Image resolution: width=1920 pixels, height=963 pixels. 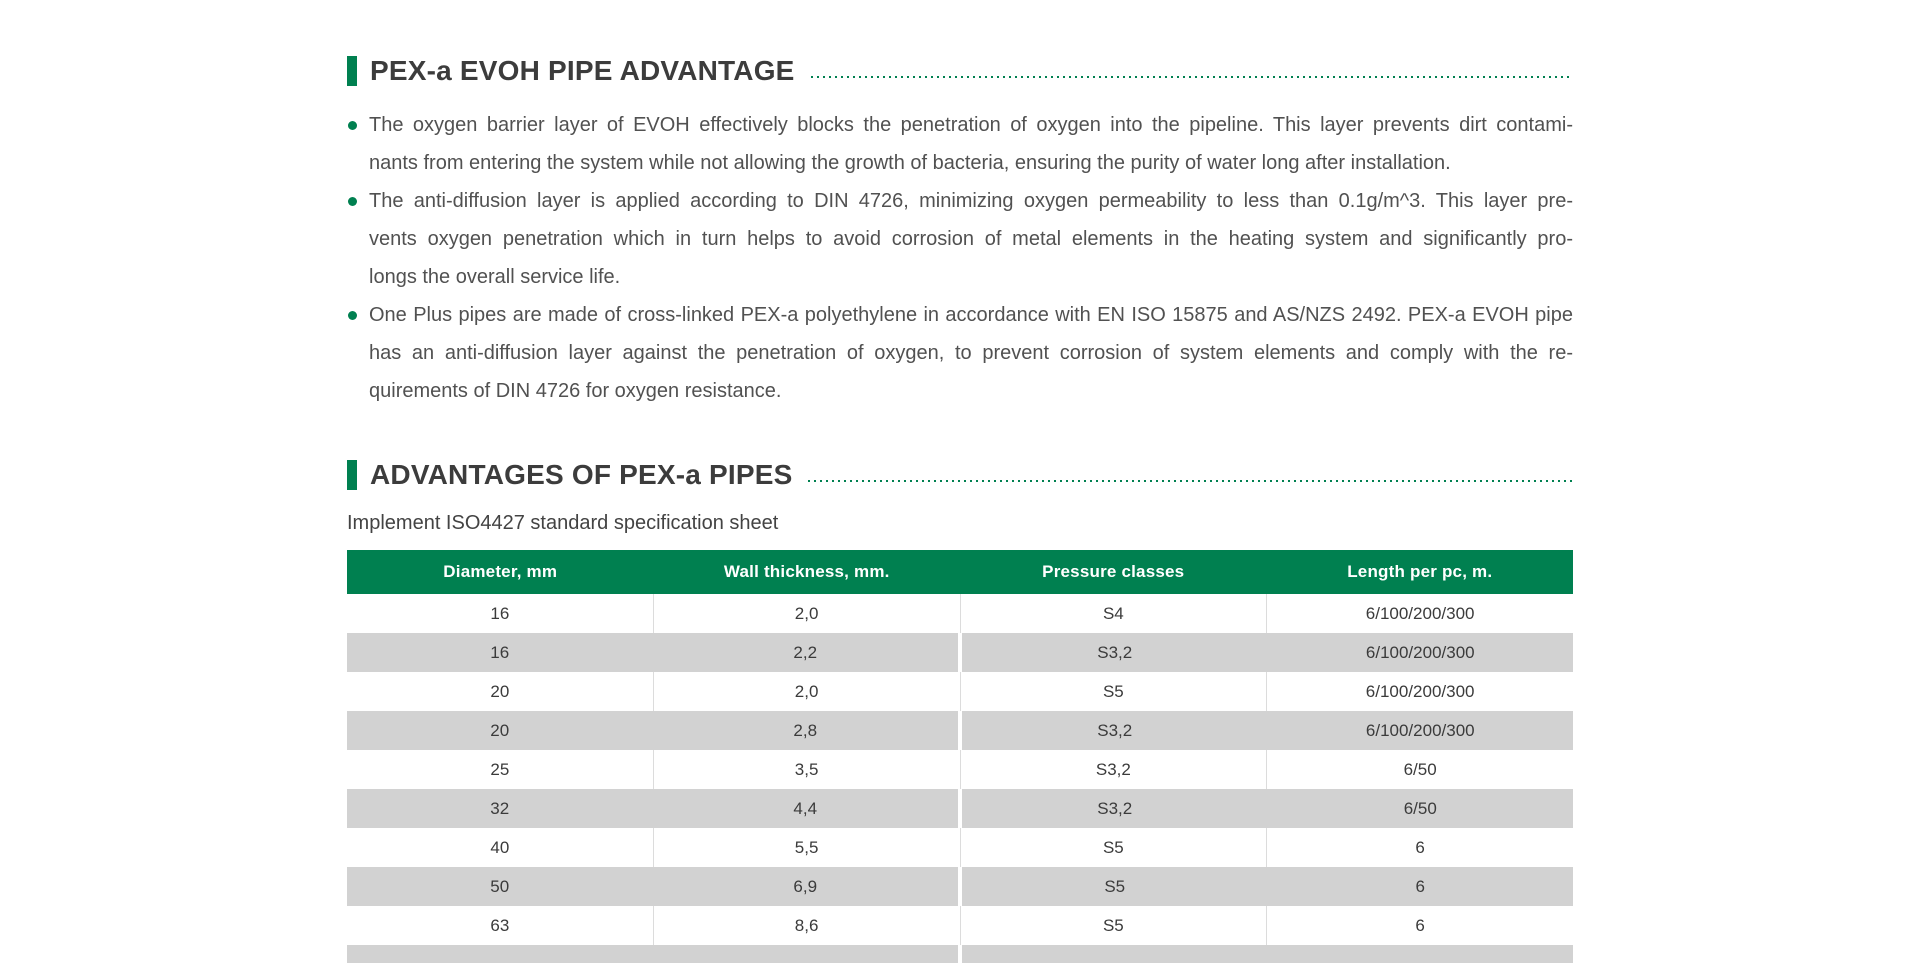 What do you see at coordinates (806, 925) in the screenshot?
I see `cell-wall-thickness: 8,6` at bounding box center [806, 925].